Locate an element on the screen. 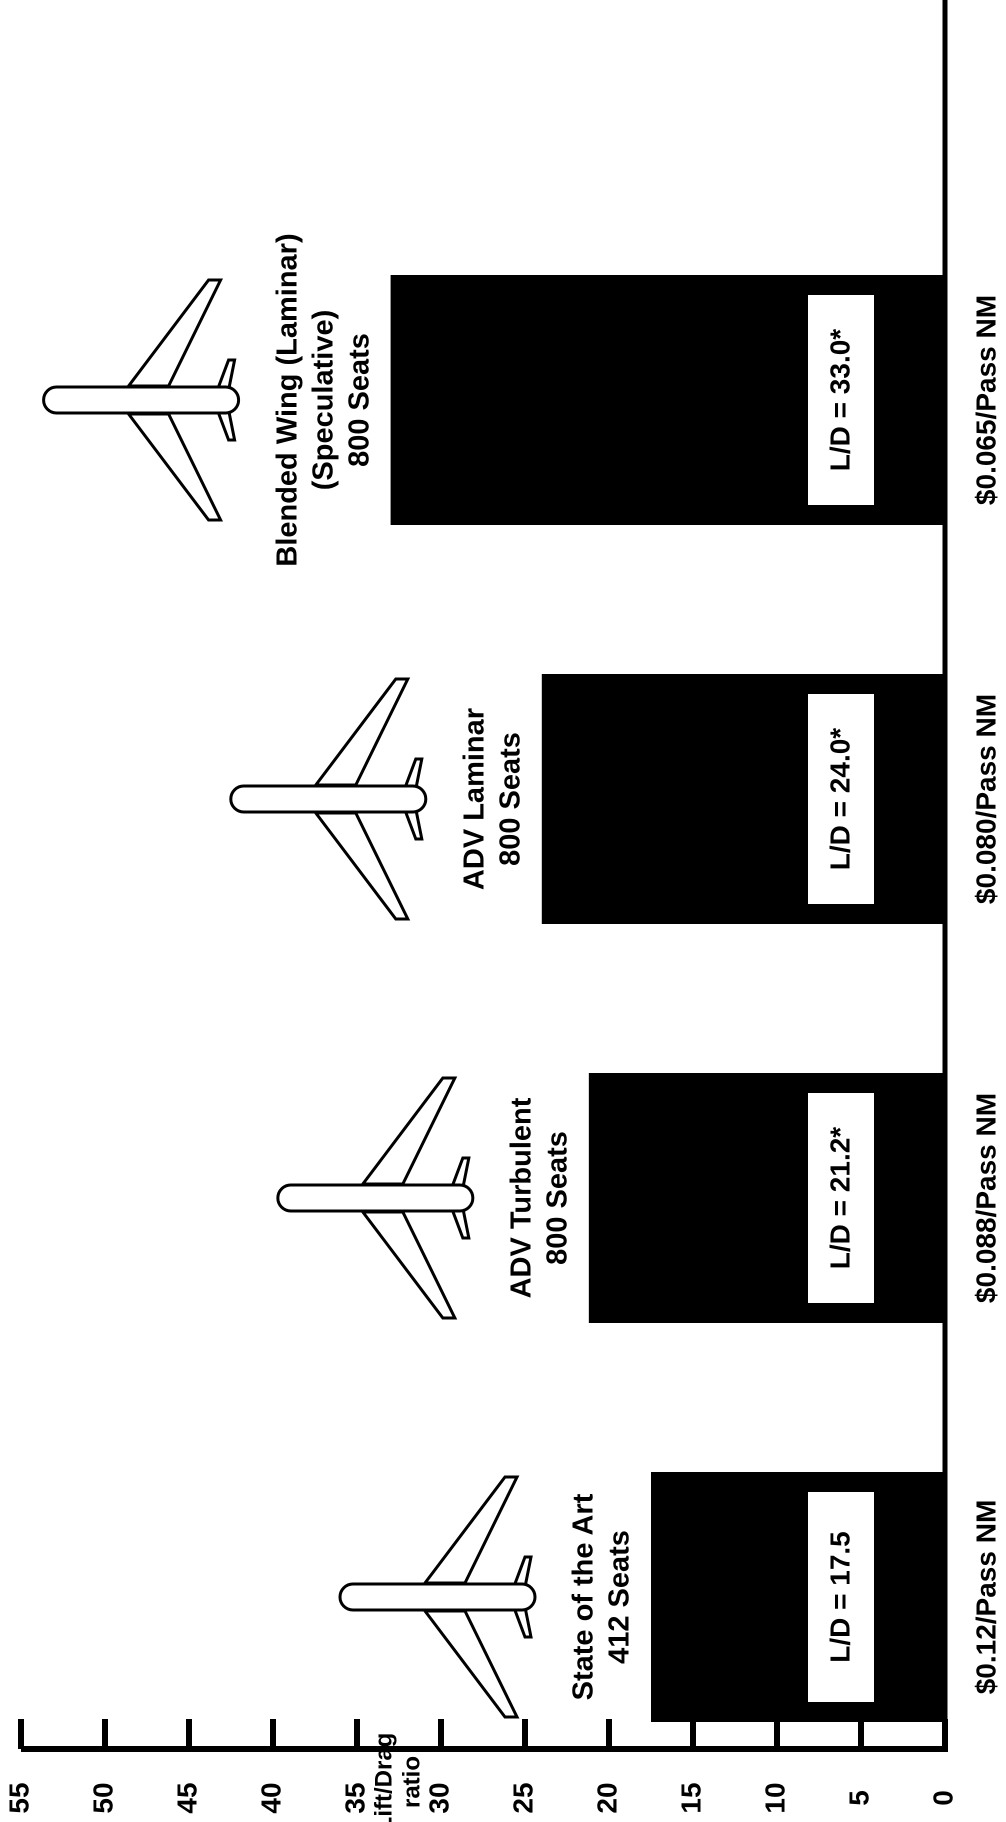 Image resolution: width=1006 pixels, height=1822 pixels. category-label: (Speculative) is located at coordinates (323, 400).